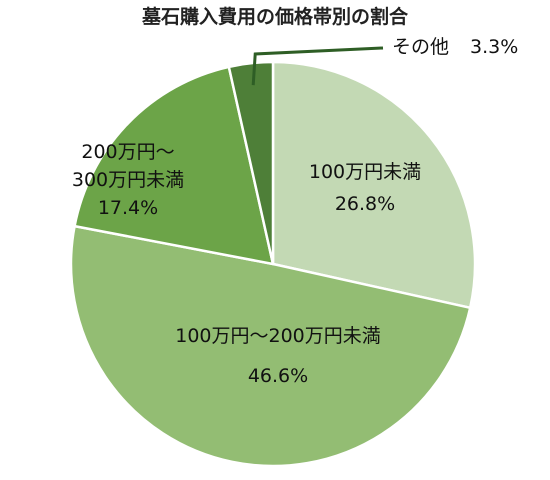 The height and width of the screenshot is (480, 550). Describe the element at coordinates (420, 47) in the screenshot. I see `slice-label: その他` at that location.